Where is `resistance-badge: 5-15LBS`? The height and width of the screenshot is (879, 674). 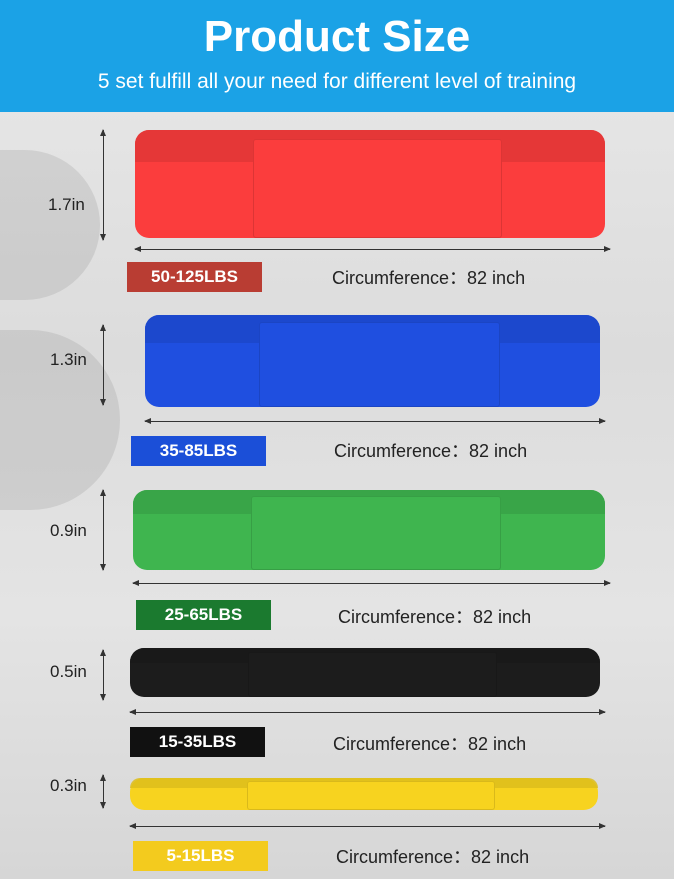 resistance-badge: 5-15LBS is located at coordinates (200, 856).